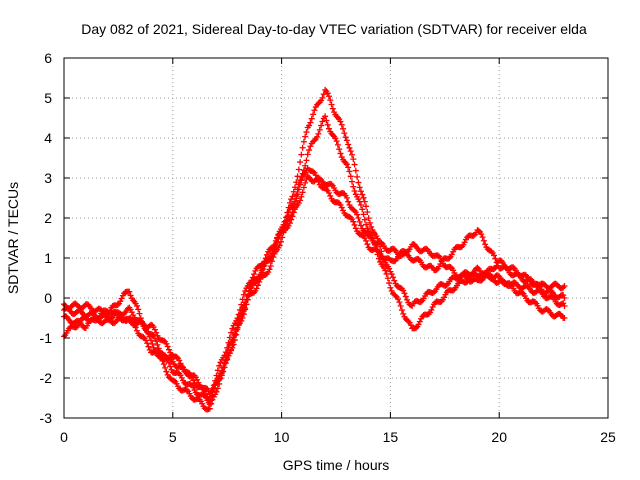 The height and width of the screenshot is (480, 640). I want to click on y-tick-label: 2, so click(48, 218).